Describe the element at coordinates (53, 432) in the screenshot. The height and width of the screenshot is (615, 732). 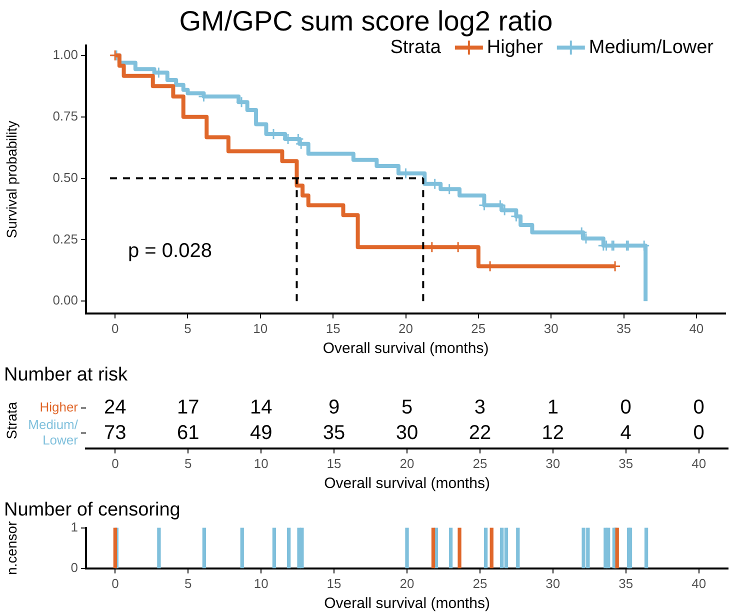
I see `y-tick-label: Medium/Lower` at that location.